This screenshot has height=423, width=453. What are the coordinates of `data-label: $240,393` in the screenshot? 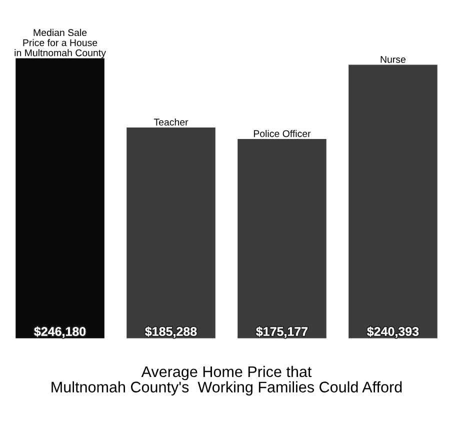 It's located at (393, 332).